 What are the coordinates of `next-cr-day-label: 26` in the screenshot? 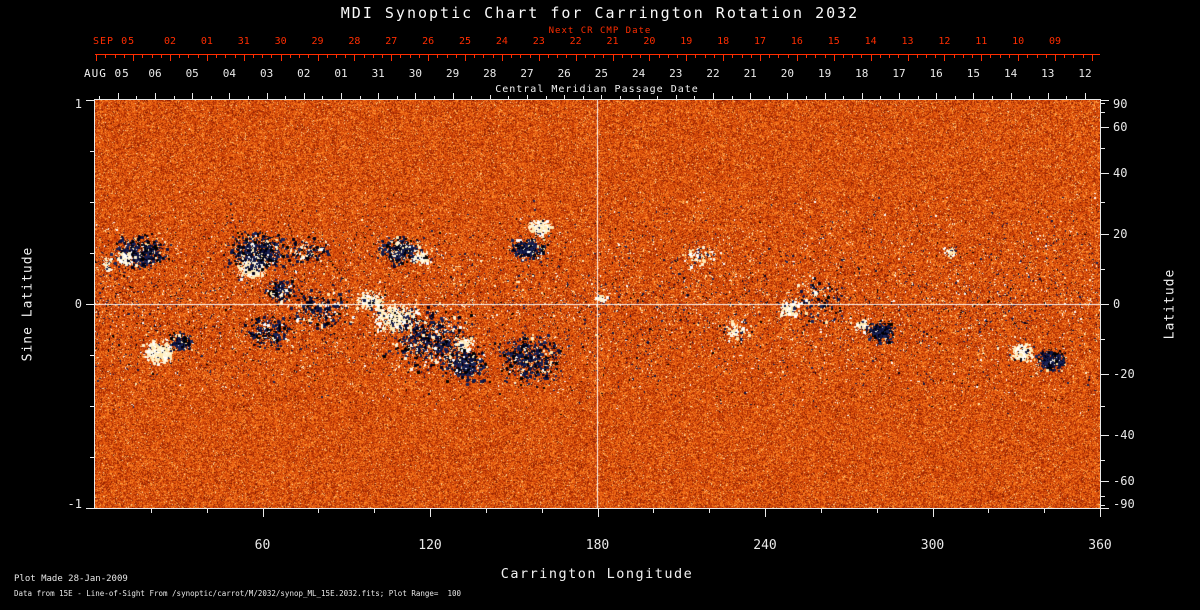 It's located at (428, 41).